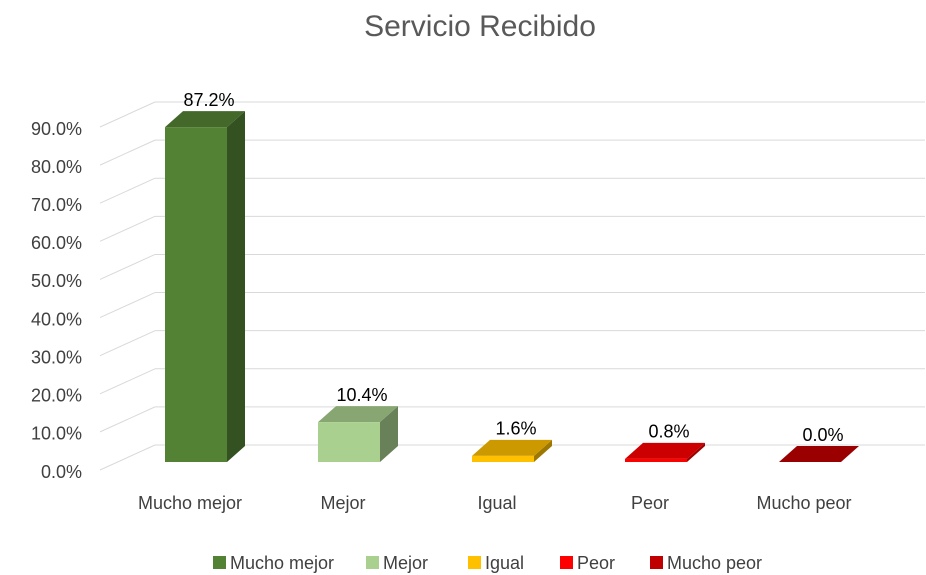 The height and width of the screenshot is (575, 926). What do you see at coordinates (282, 563) in the screenshot?
I see `legend-label: Mucho mejor` at bounding box center [282, 563].